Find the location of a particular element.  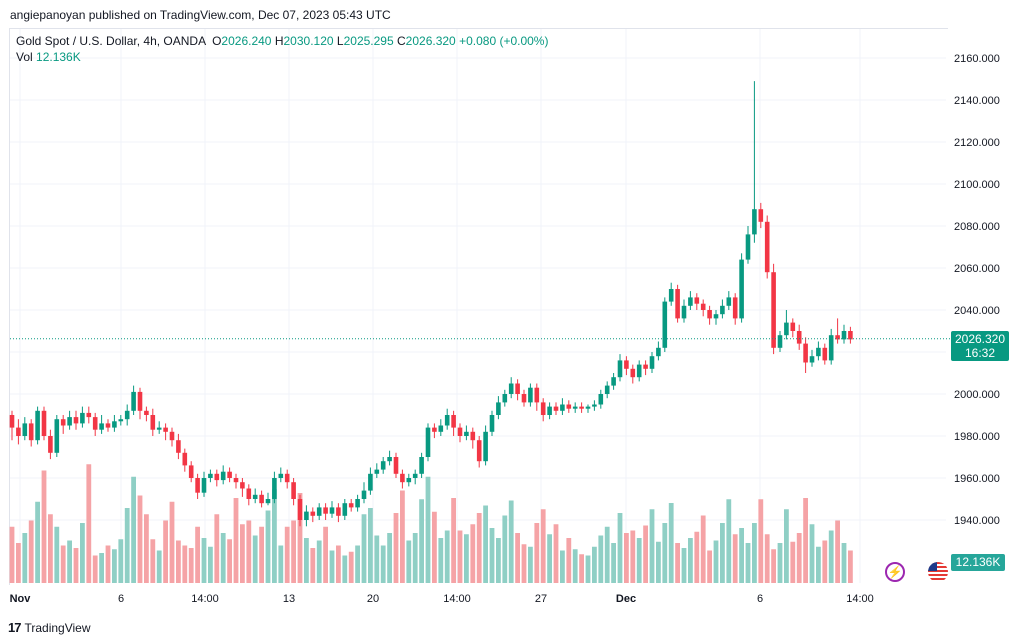

y-tick-label: 2120.000 is located at coordinates (977, 143).